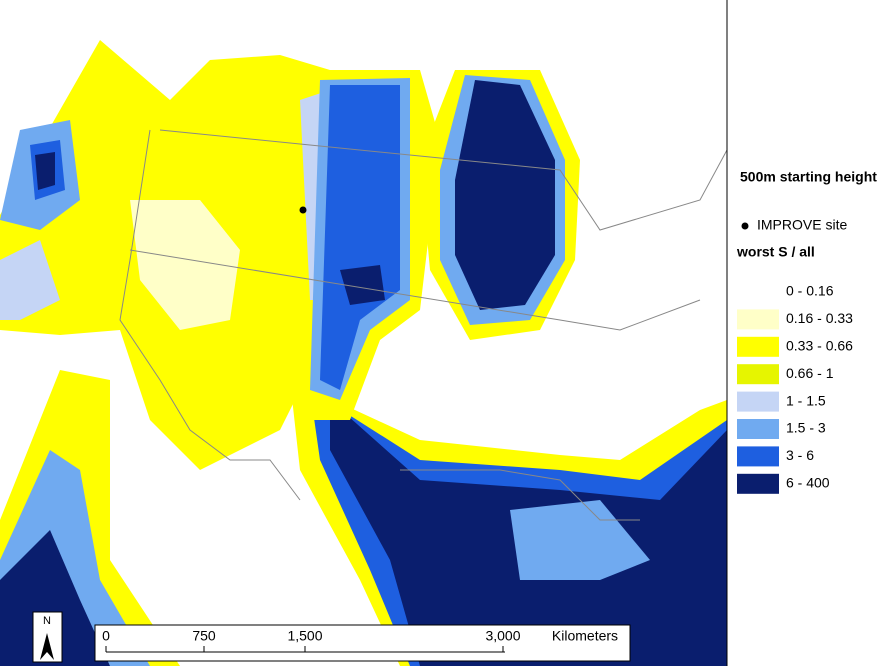 The height and width of the screenshot is (666, 896). I want to click on scale-unit: Kilometers, so click(585, 636).